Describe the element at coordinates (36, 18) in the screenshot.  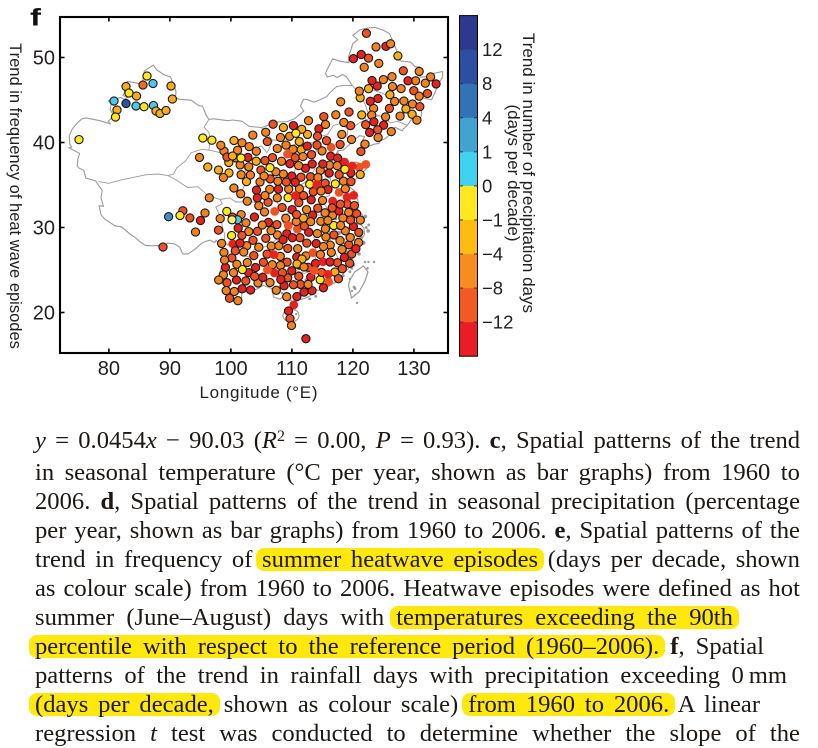
I see `svg-text: f` at that location.